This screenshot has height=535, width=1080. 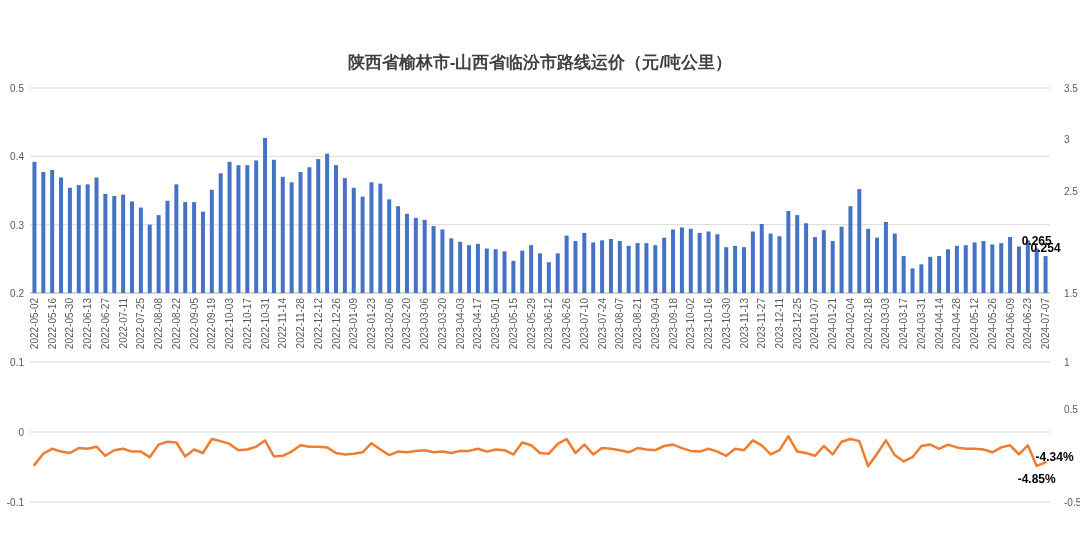 I want to click on x-tick-label: 2023-10-16, so click(x=709, y=323).